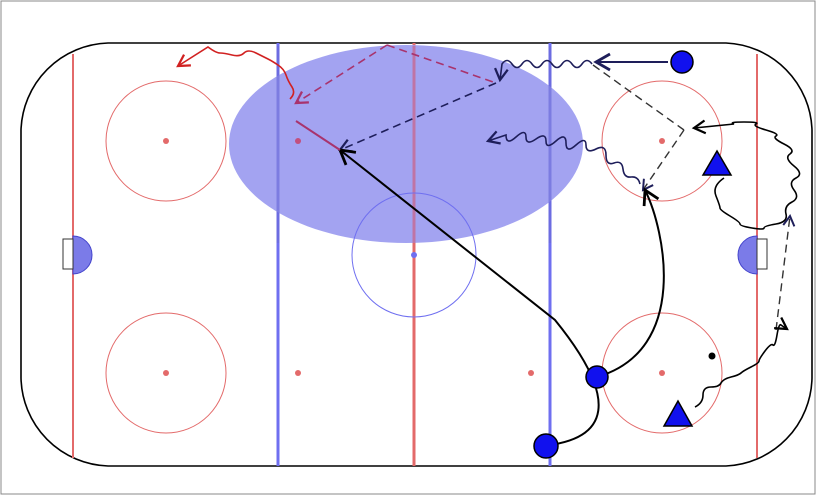 This screenshot has height=495, width=816. I want to click on neutral-dot-bottom-right, so click(531, 373).